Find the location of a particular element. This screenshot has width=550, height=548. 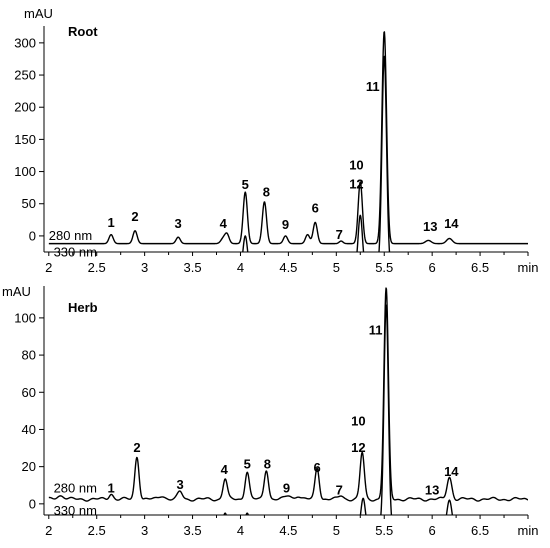

panel-title: Herb is located at coordinates (83, 307).